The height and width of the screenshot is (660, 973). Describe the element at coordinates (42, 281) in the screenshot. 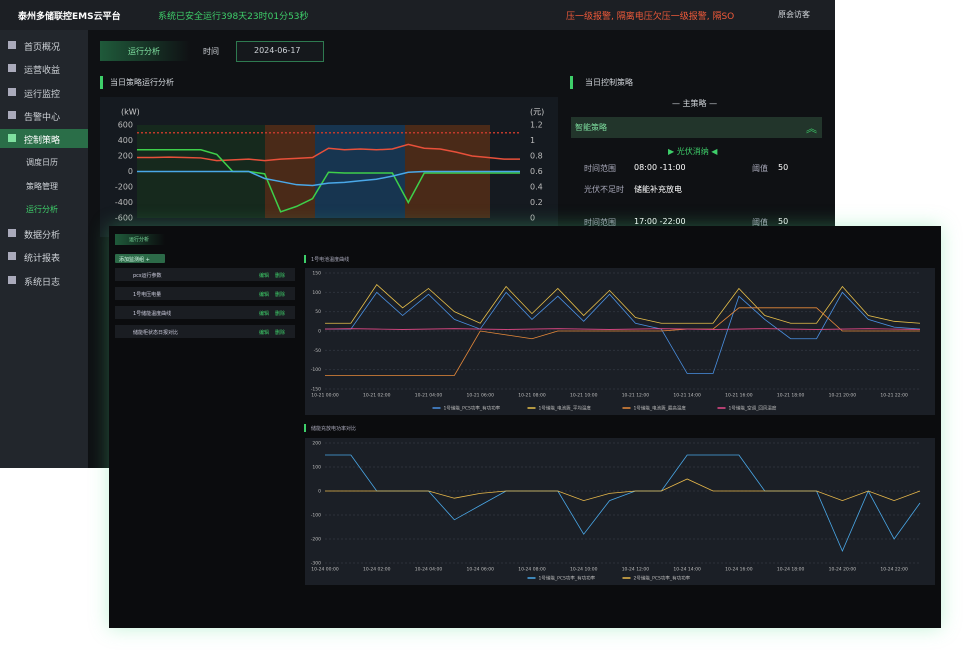

I see `nav-item: 系统日志` at that location.